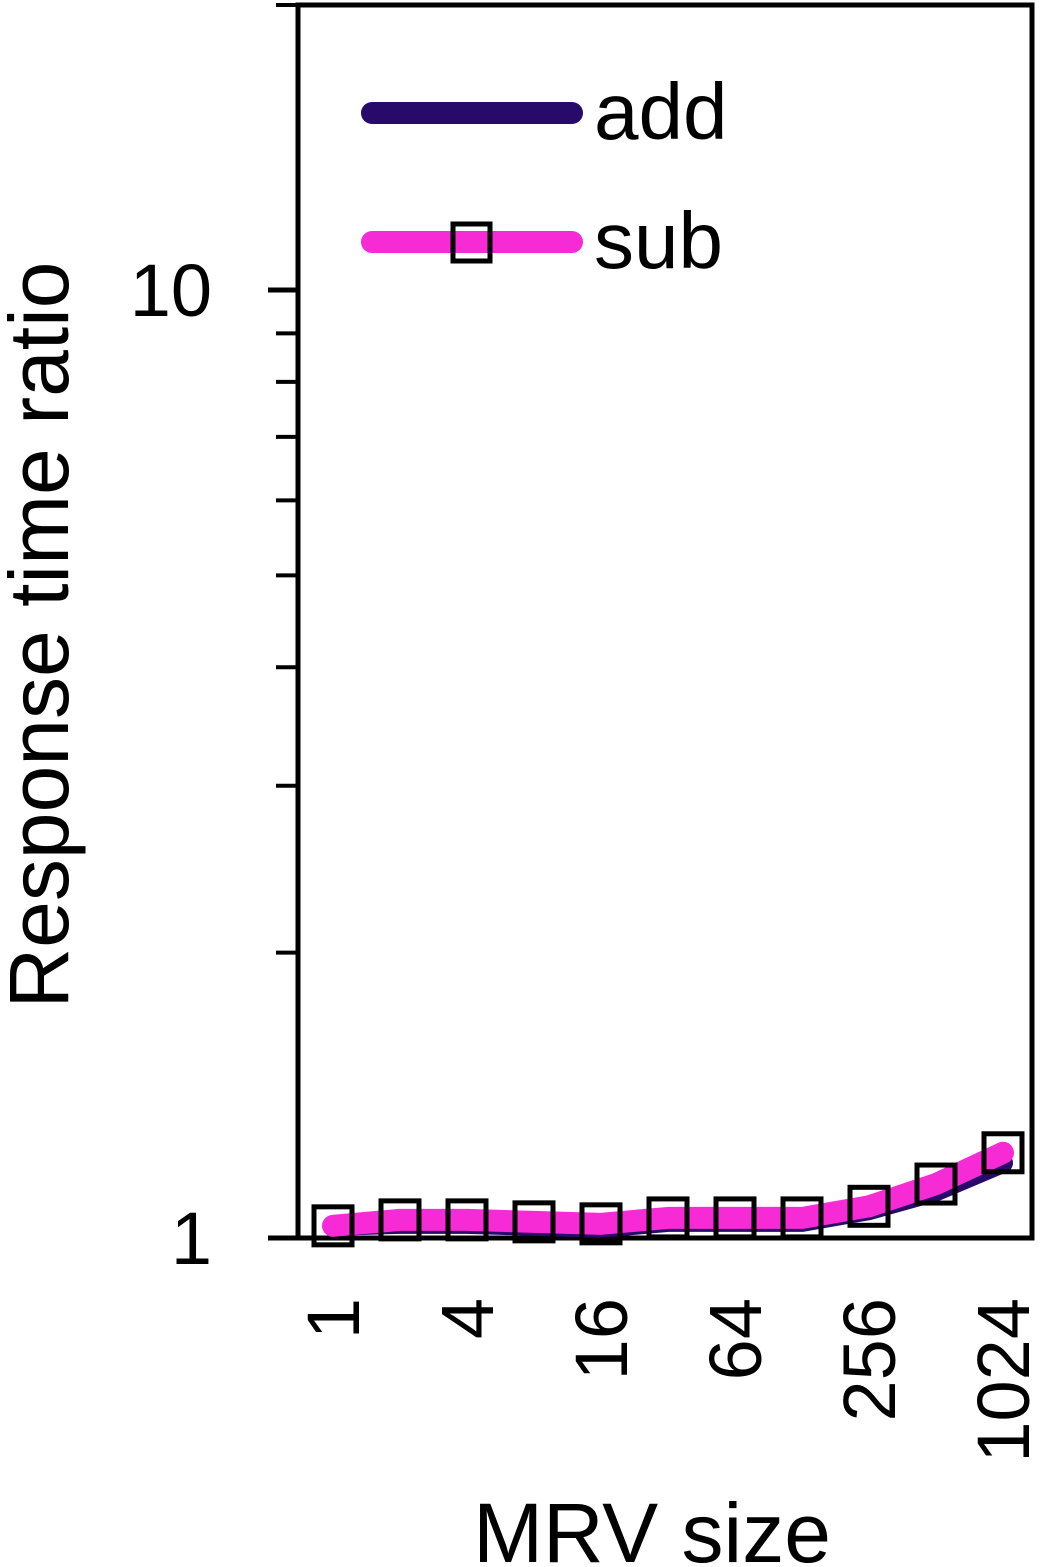 This screenshot has height=1567, width=1046. Describe the element at coordinates (660, 111) in the screenshot. I see `legend-label-add: add` at that location.